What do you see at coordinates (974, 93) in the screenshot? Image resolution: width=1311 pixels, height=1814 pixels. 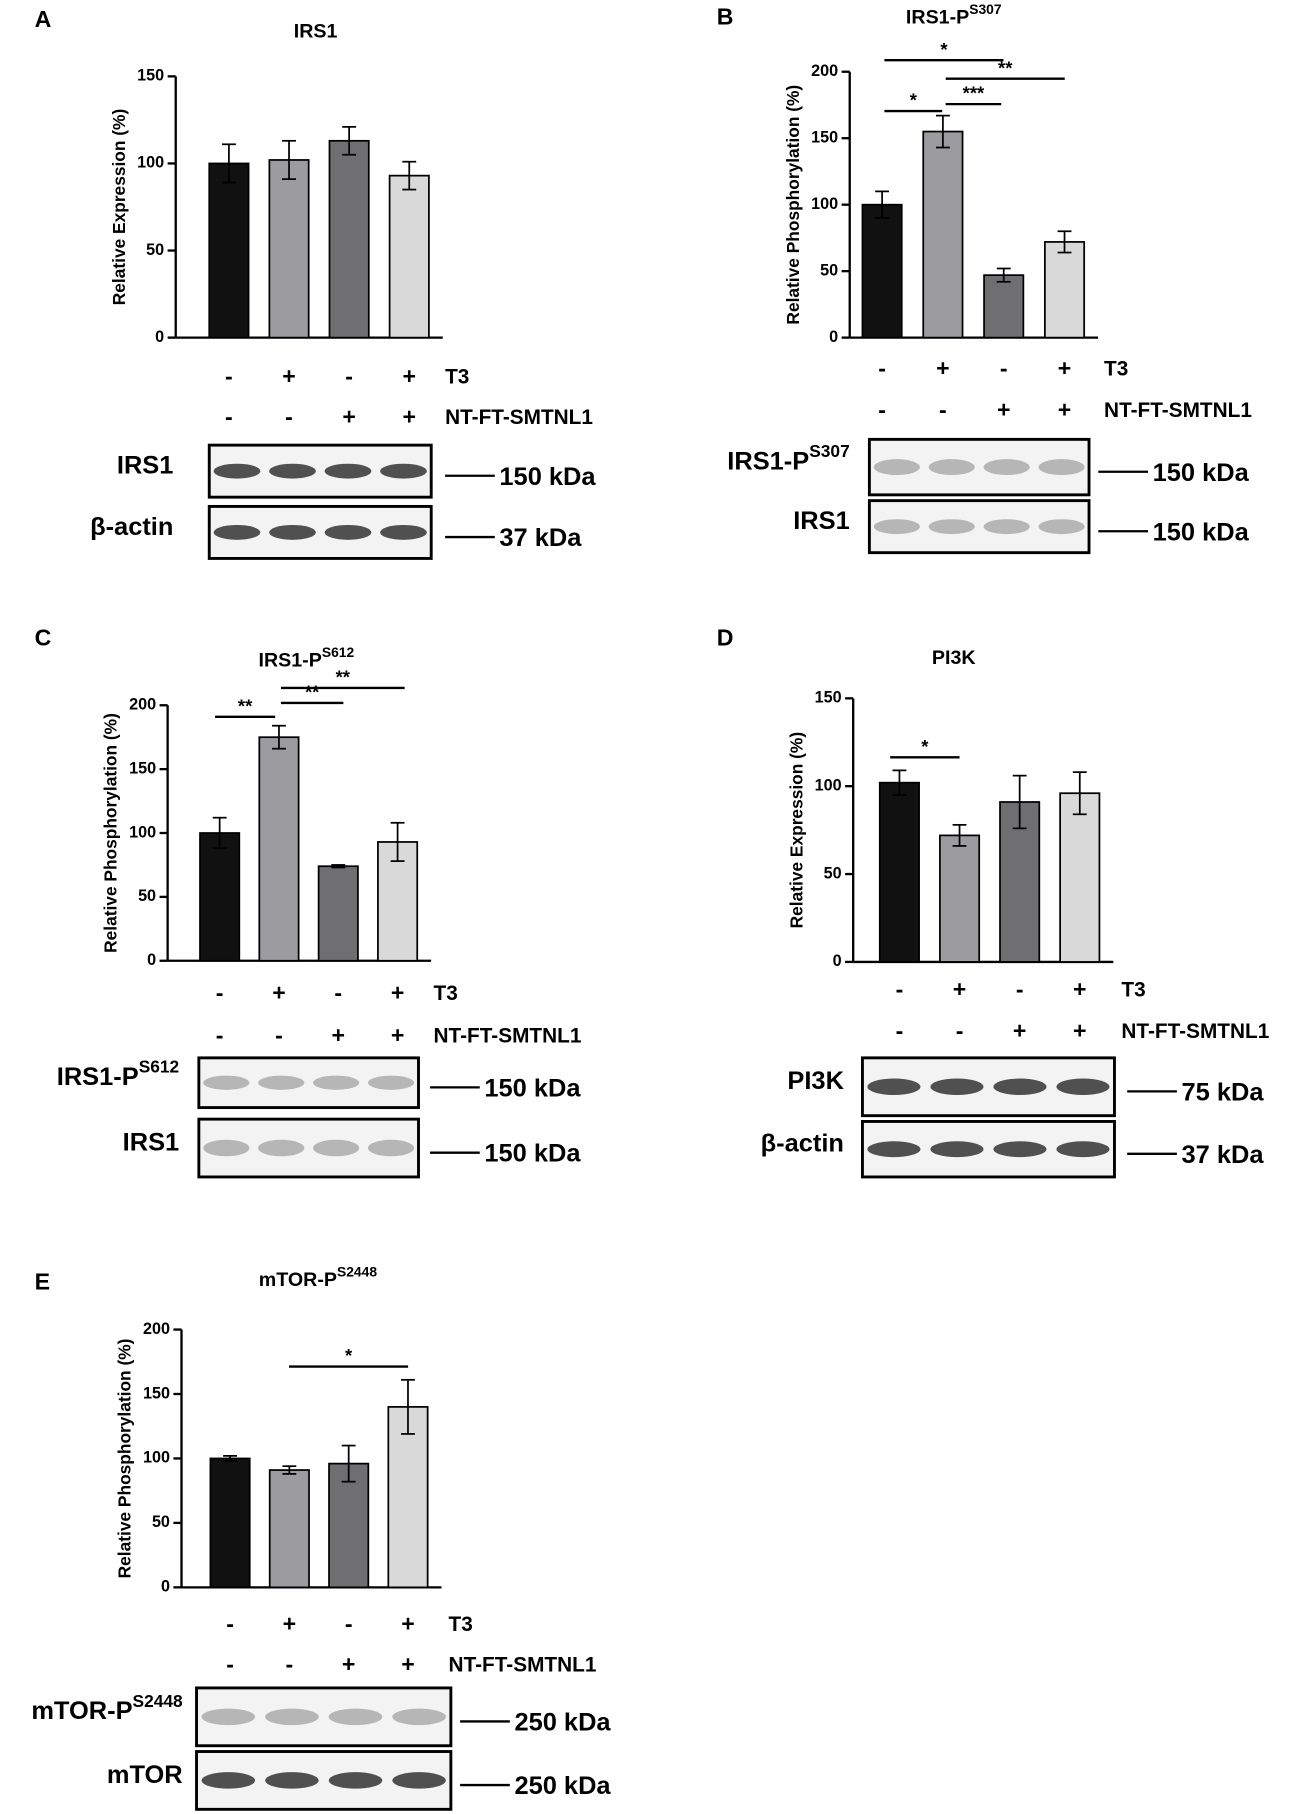 I see `significance-label: ***` at bounding box center [974, 93].